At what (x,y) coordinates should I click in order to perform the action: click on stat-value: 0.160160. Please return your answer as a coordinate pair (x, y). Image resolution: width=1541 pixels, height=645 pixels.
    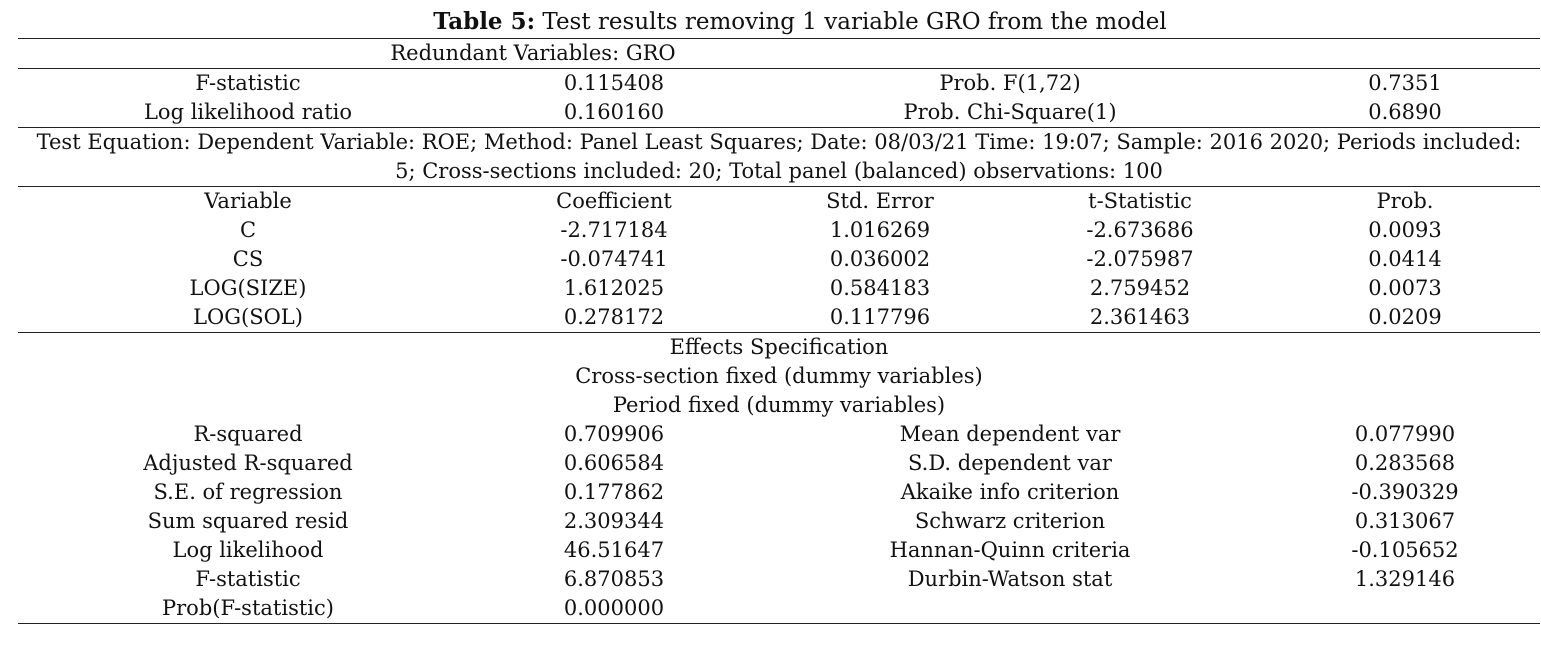
    Looking at the image, I should click on (614, 112).